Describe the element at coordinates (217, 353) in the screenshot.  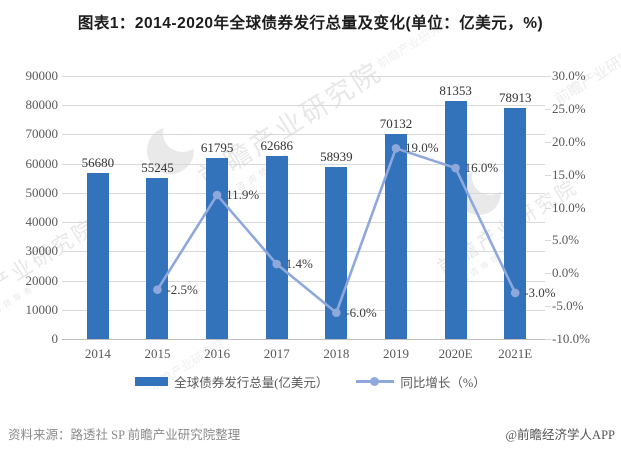
I see `x-axis-label: 2016` at that location.